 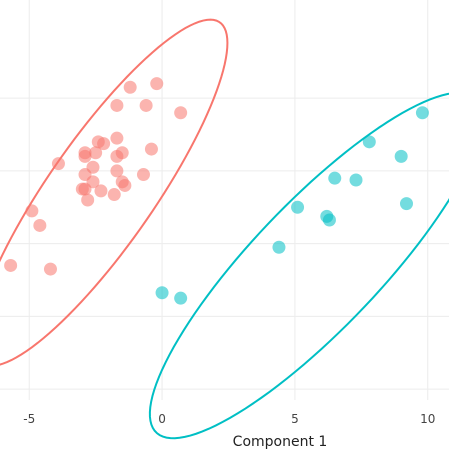 I want to click on x-tick-label: 5, so click(x=295, y=419).